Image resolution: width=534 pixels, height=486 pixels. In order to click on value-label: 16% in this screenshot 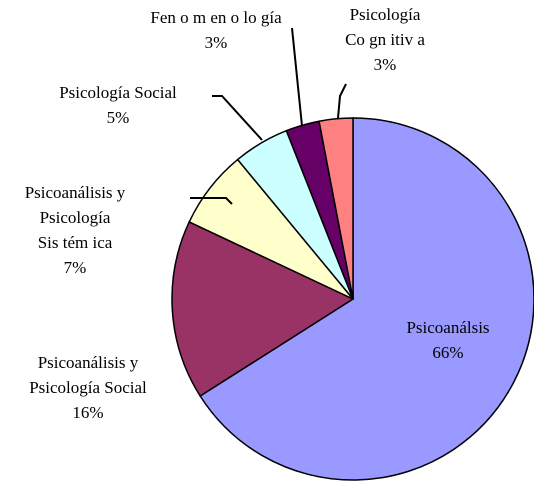, I will do `click(88, 412)`.